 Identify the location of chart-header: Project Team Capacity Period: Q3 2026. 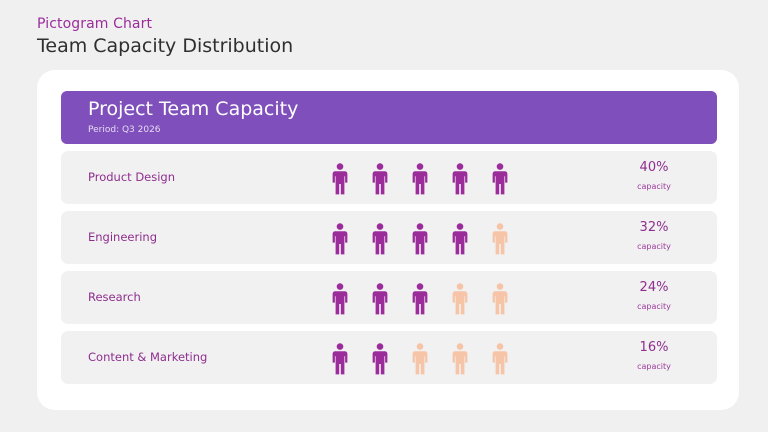
(389, 117).